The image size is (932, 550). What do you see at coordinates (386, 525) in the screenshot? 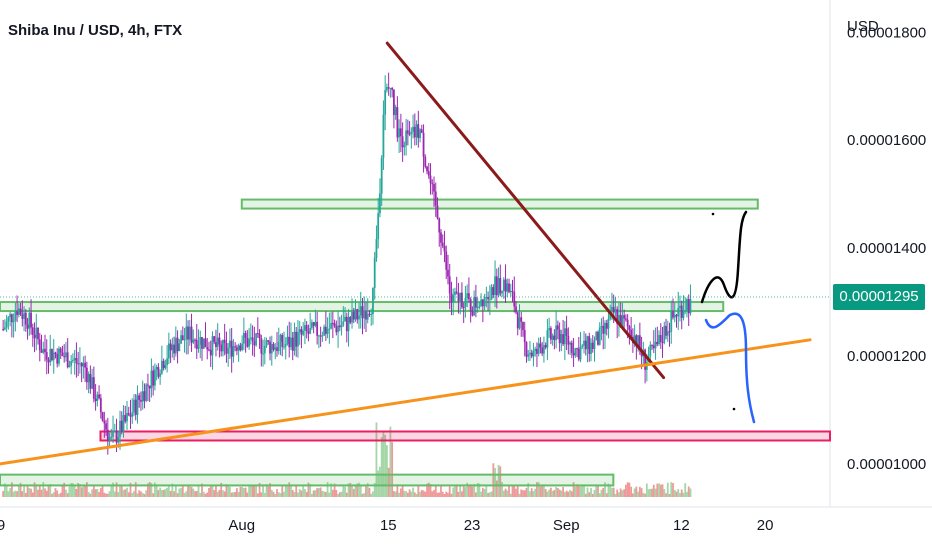
I see `time-axis: 9 Aug 15 23 Sep 12 20` at bounding box center [386, 525].